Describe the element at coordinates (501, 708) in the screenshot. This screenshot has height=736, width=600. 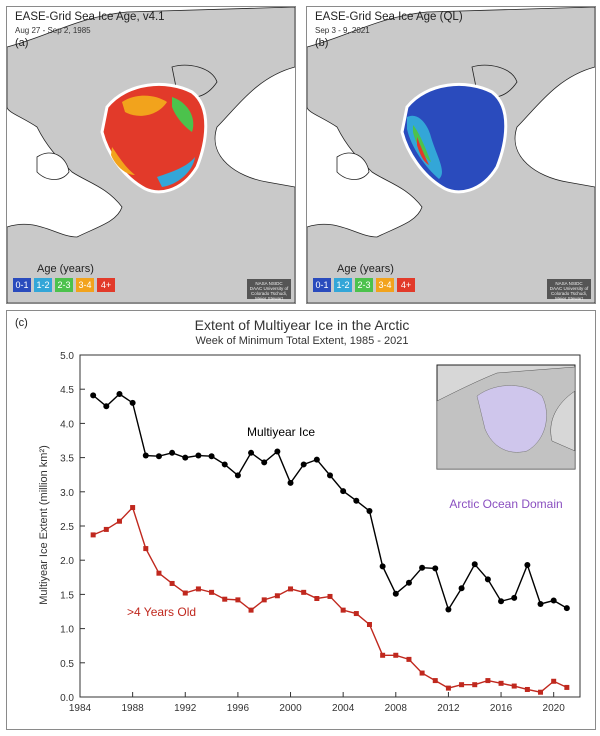
I see `x-tick-label: 2016` at that location.